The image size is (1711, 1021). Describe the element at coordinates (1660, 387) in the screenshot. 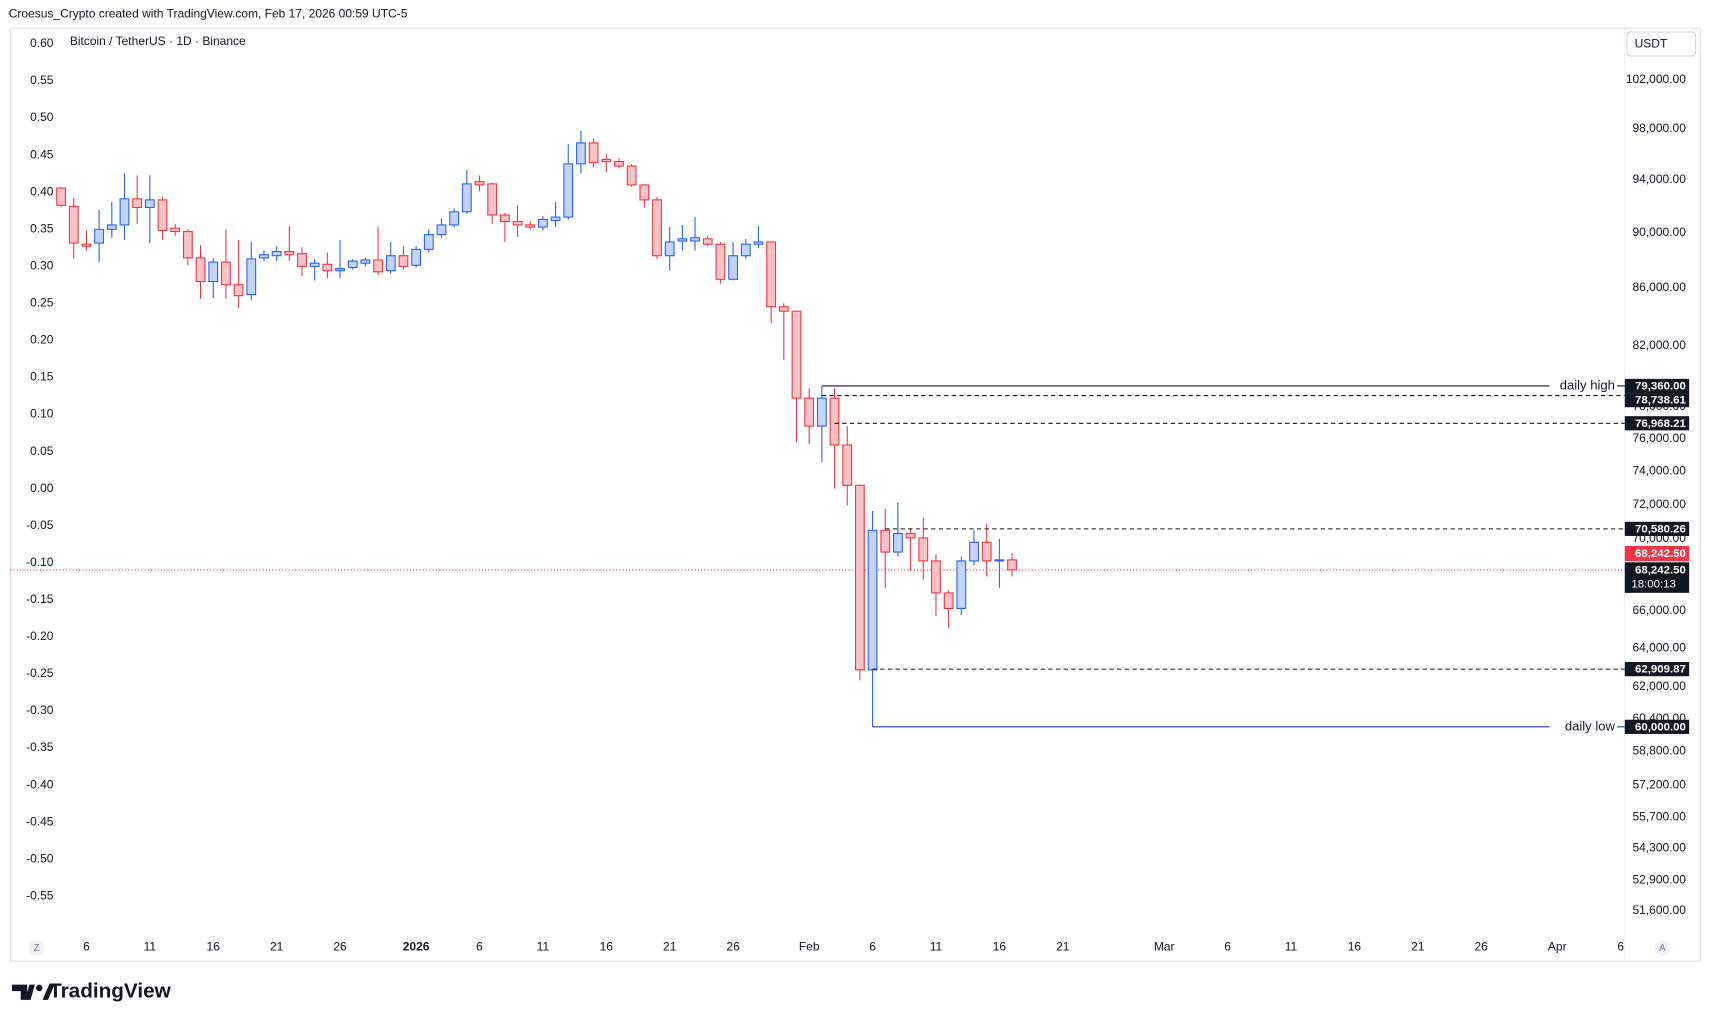

I see `level-price-label: 79,360.00` at that location.